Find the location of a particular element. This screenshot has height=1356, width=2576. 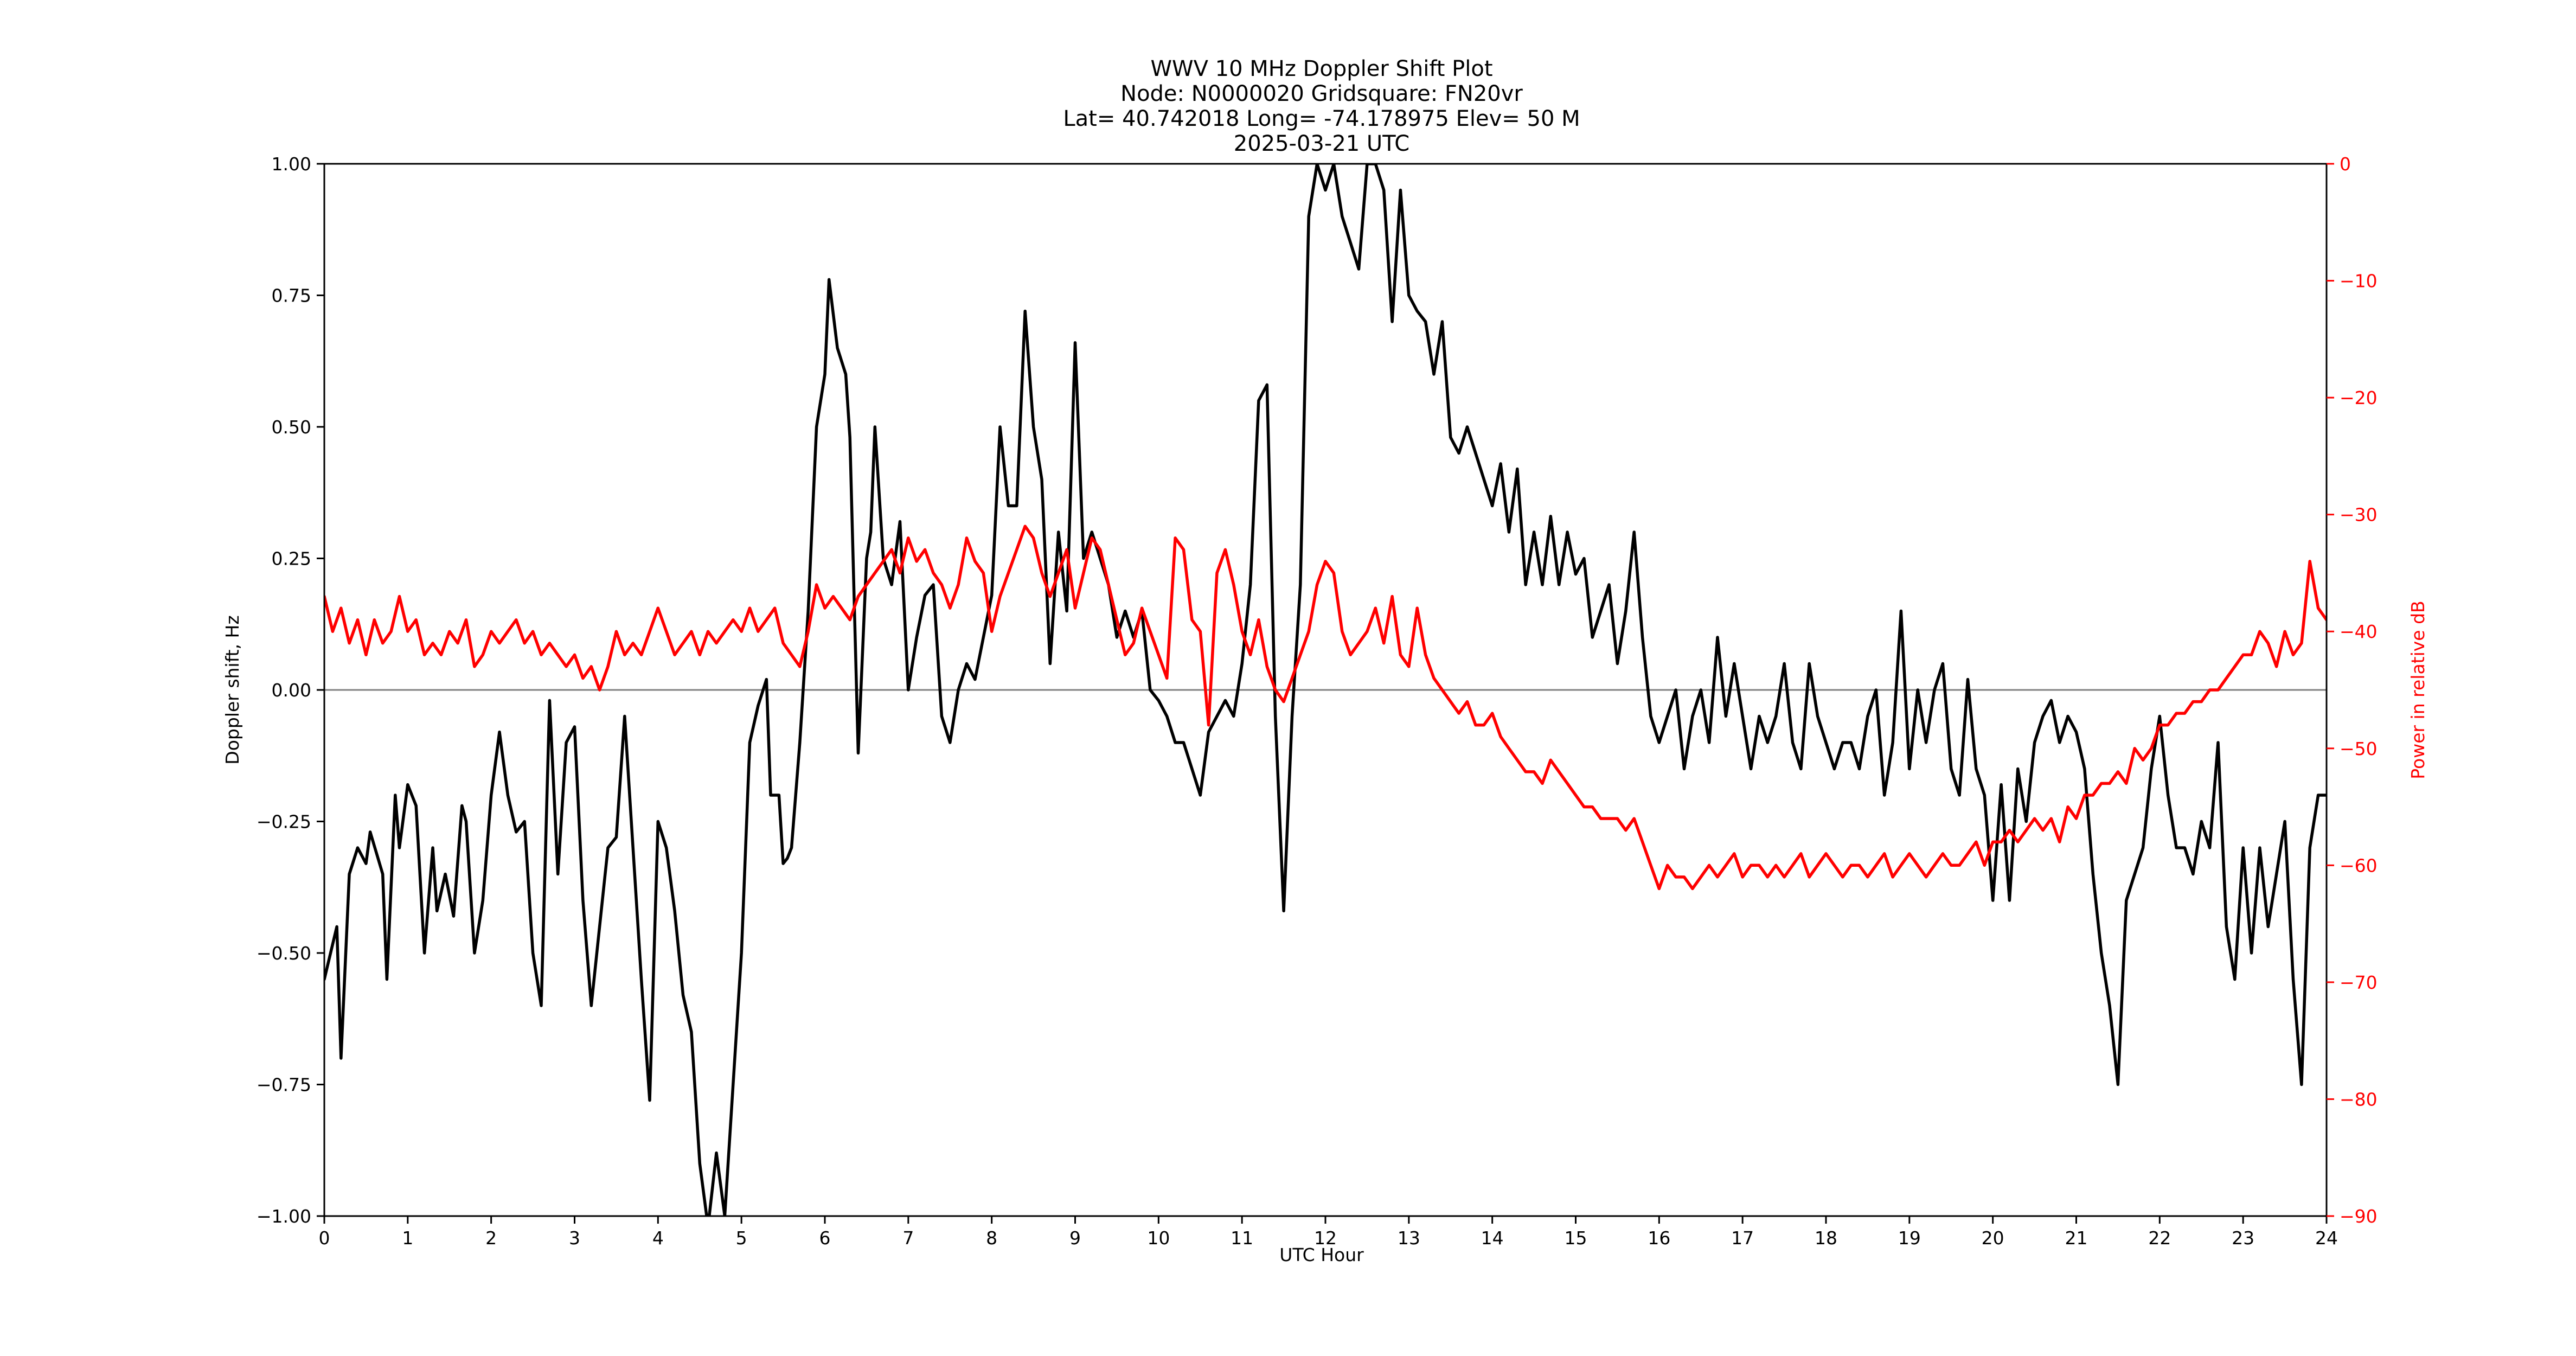

y2-tick-label: −10 is located at coordinates (2359, 281).